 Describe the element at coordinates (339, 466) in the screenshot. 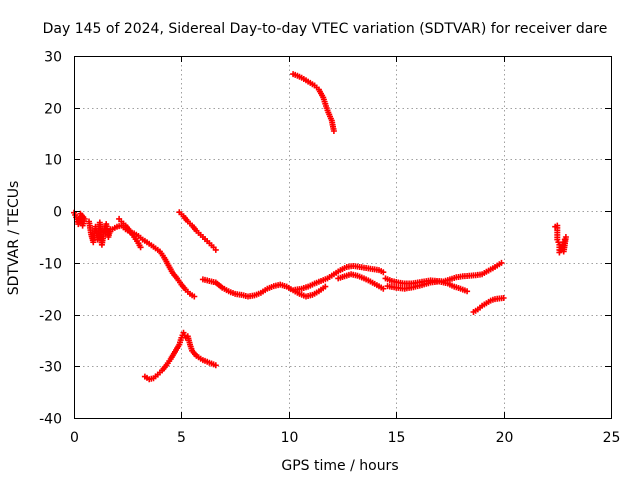

I see `x-axis-label: GPS time / hours` at that location.